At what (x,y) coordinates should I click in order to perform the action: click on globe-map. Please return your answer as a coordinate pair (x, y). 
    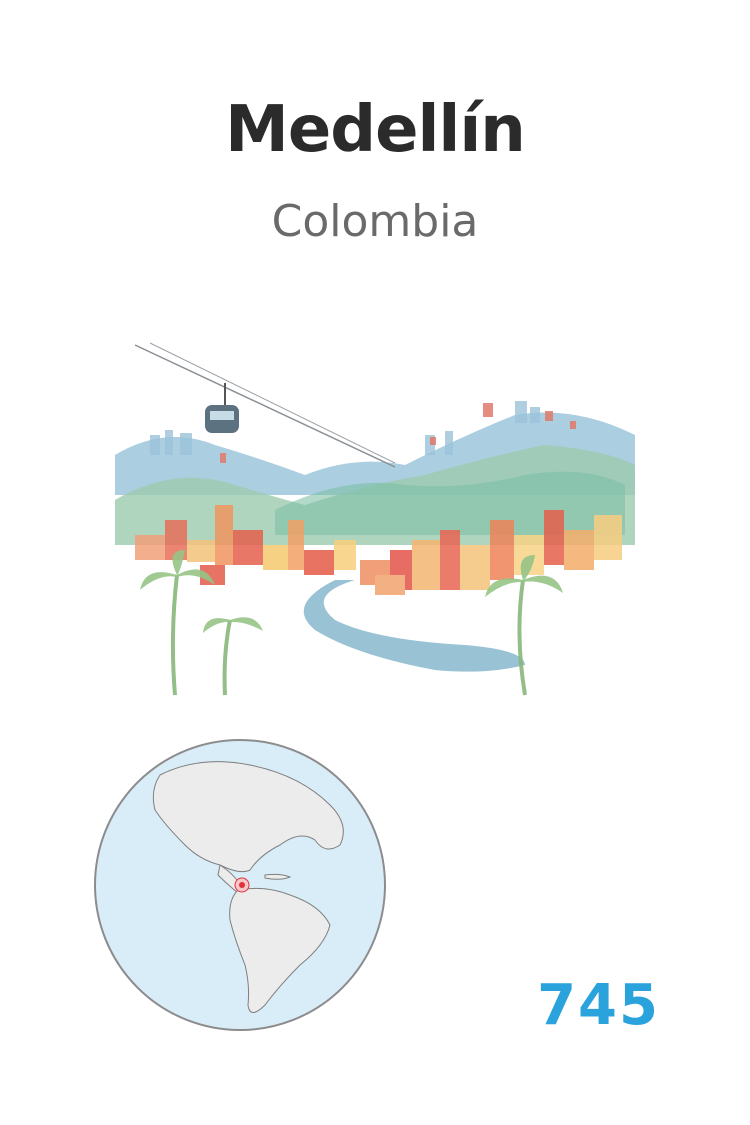
    Looking at the image, I should click on (240, 885).